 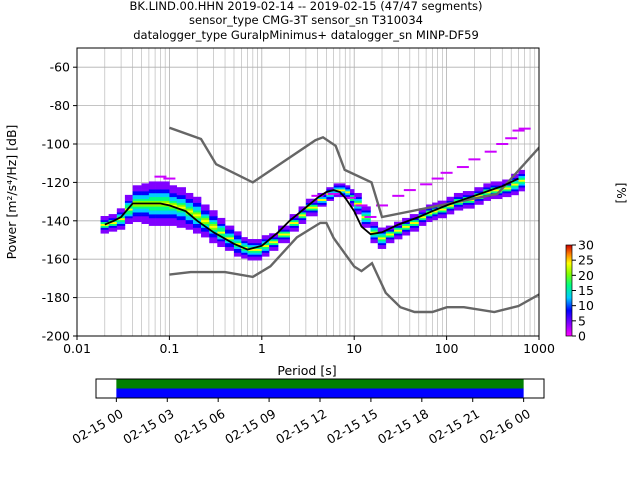 I want to click on colorbar-tick-label: 15, so click(x=586, y=290).